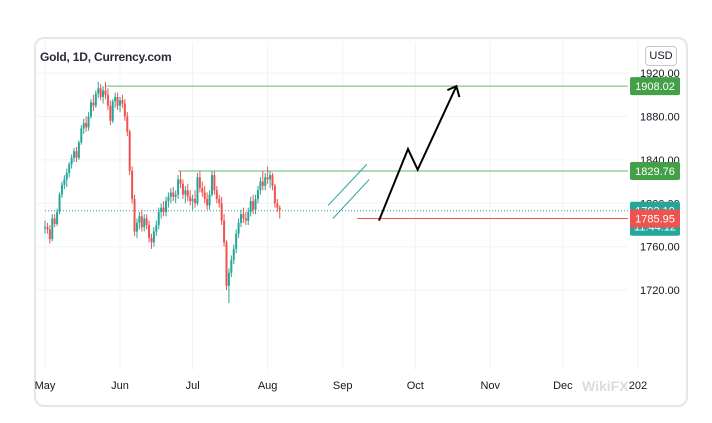  I want to click on channel-line, so click(351, 199).